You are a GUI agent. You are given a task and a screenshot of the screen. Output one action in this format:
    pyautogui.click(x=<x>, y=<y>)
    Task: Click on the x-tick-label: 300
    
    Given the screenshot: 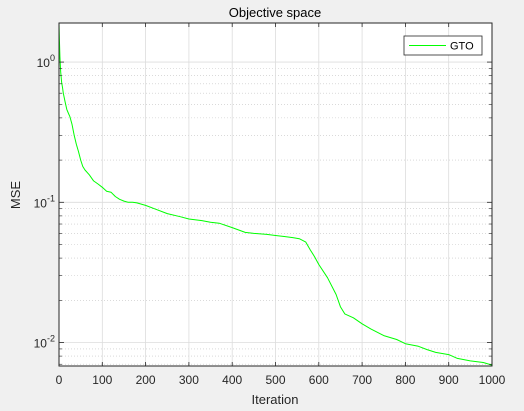 What is the action you would take?
    pyautogui.click(x=189, y=380)
    